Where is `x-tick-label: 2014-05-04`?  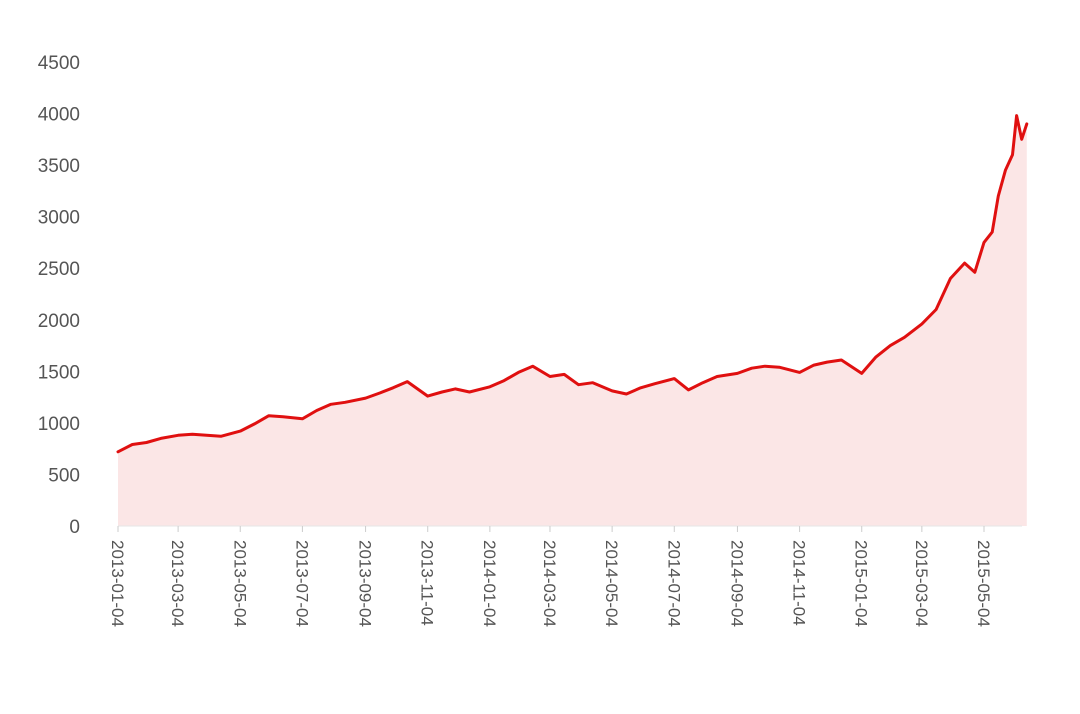 x-tick-label: 2014-05-04 is located at coordinates (611, 583).